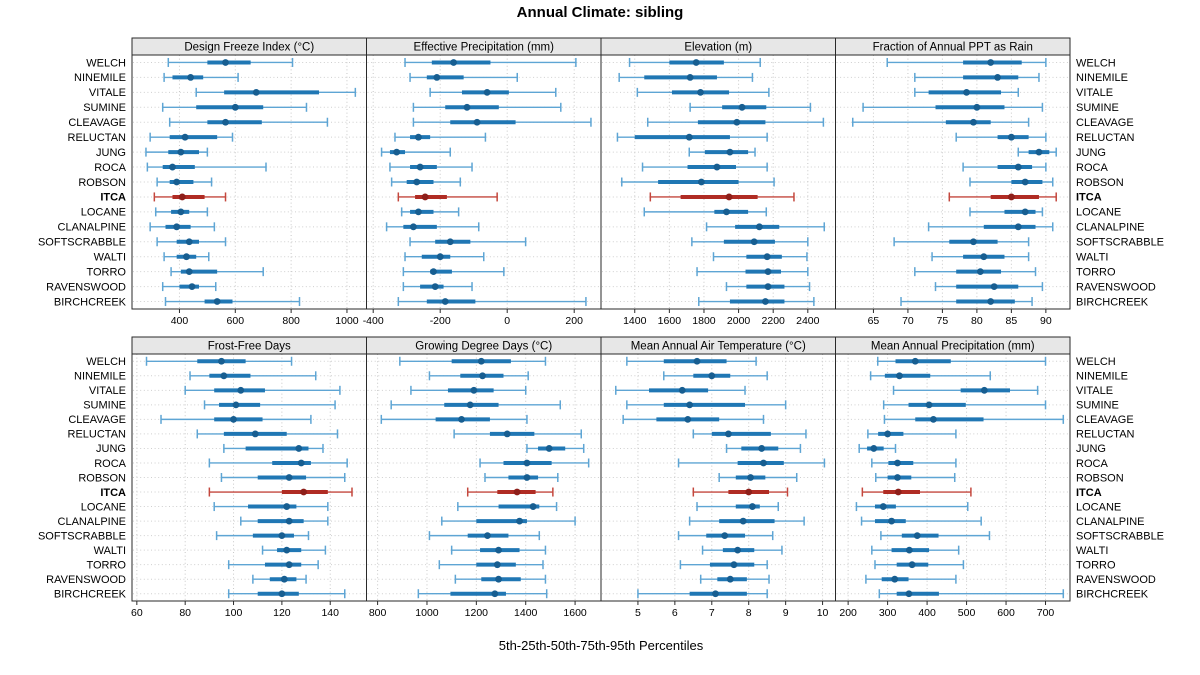  What do you see at coordinates (725, 536) in the screenshot?
I see `percentile-row-softscrabble` at bounding box center [725, 536].